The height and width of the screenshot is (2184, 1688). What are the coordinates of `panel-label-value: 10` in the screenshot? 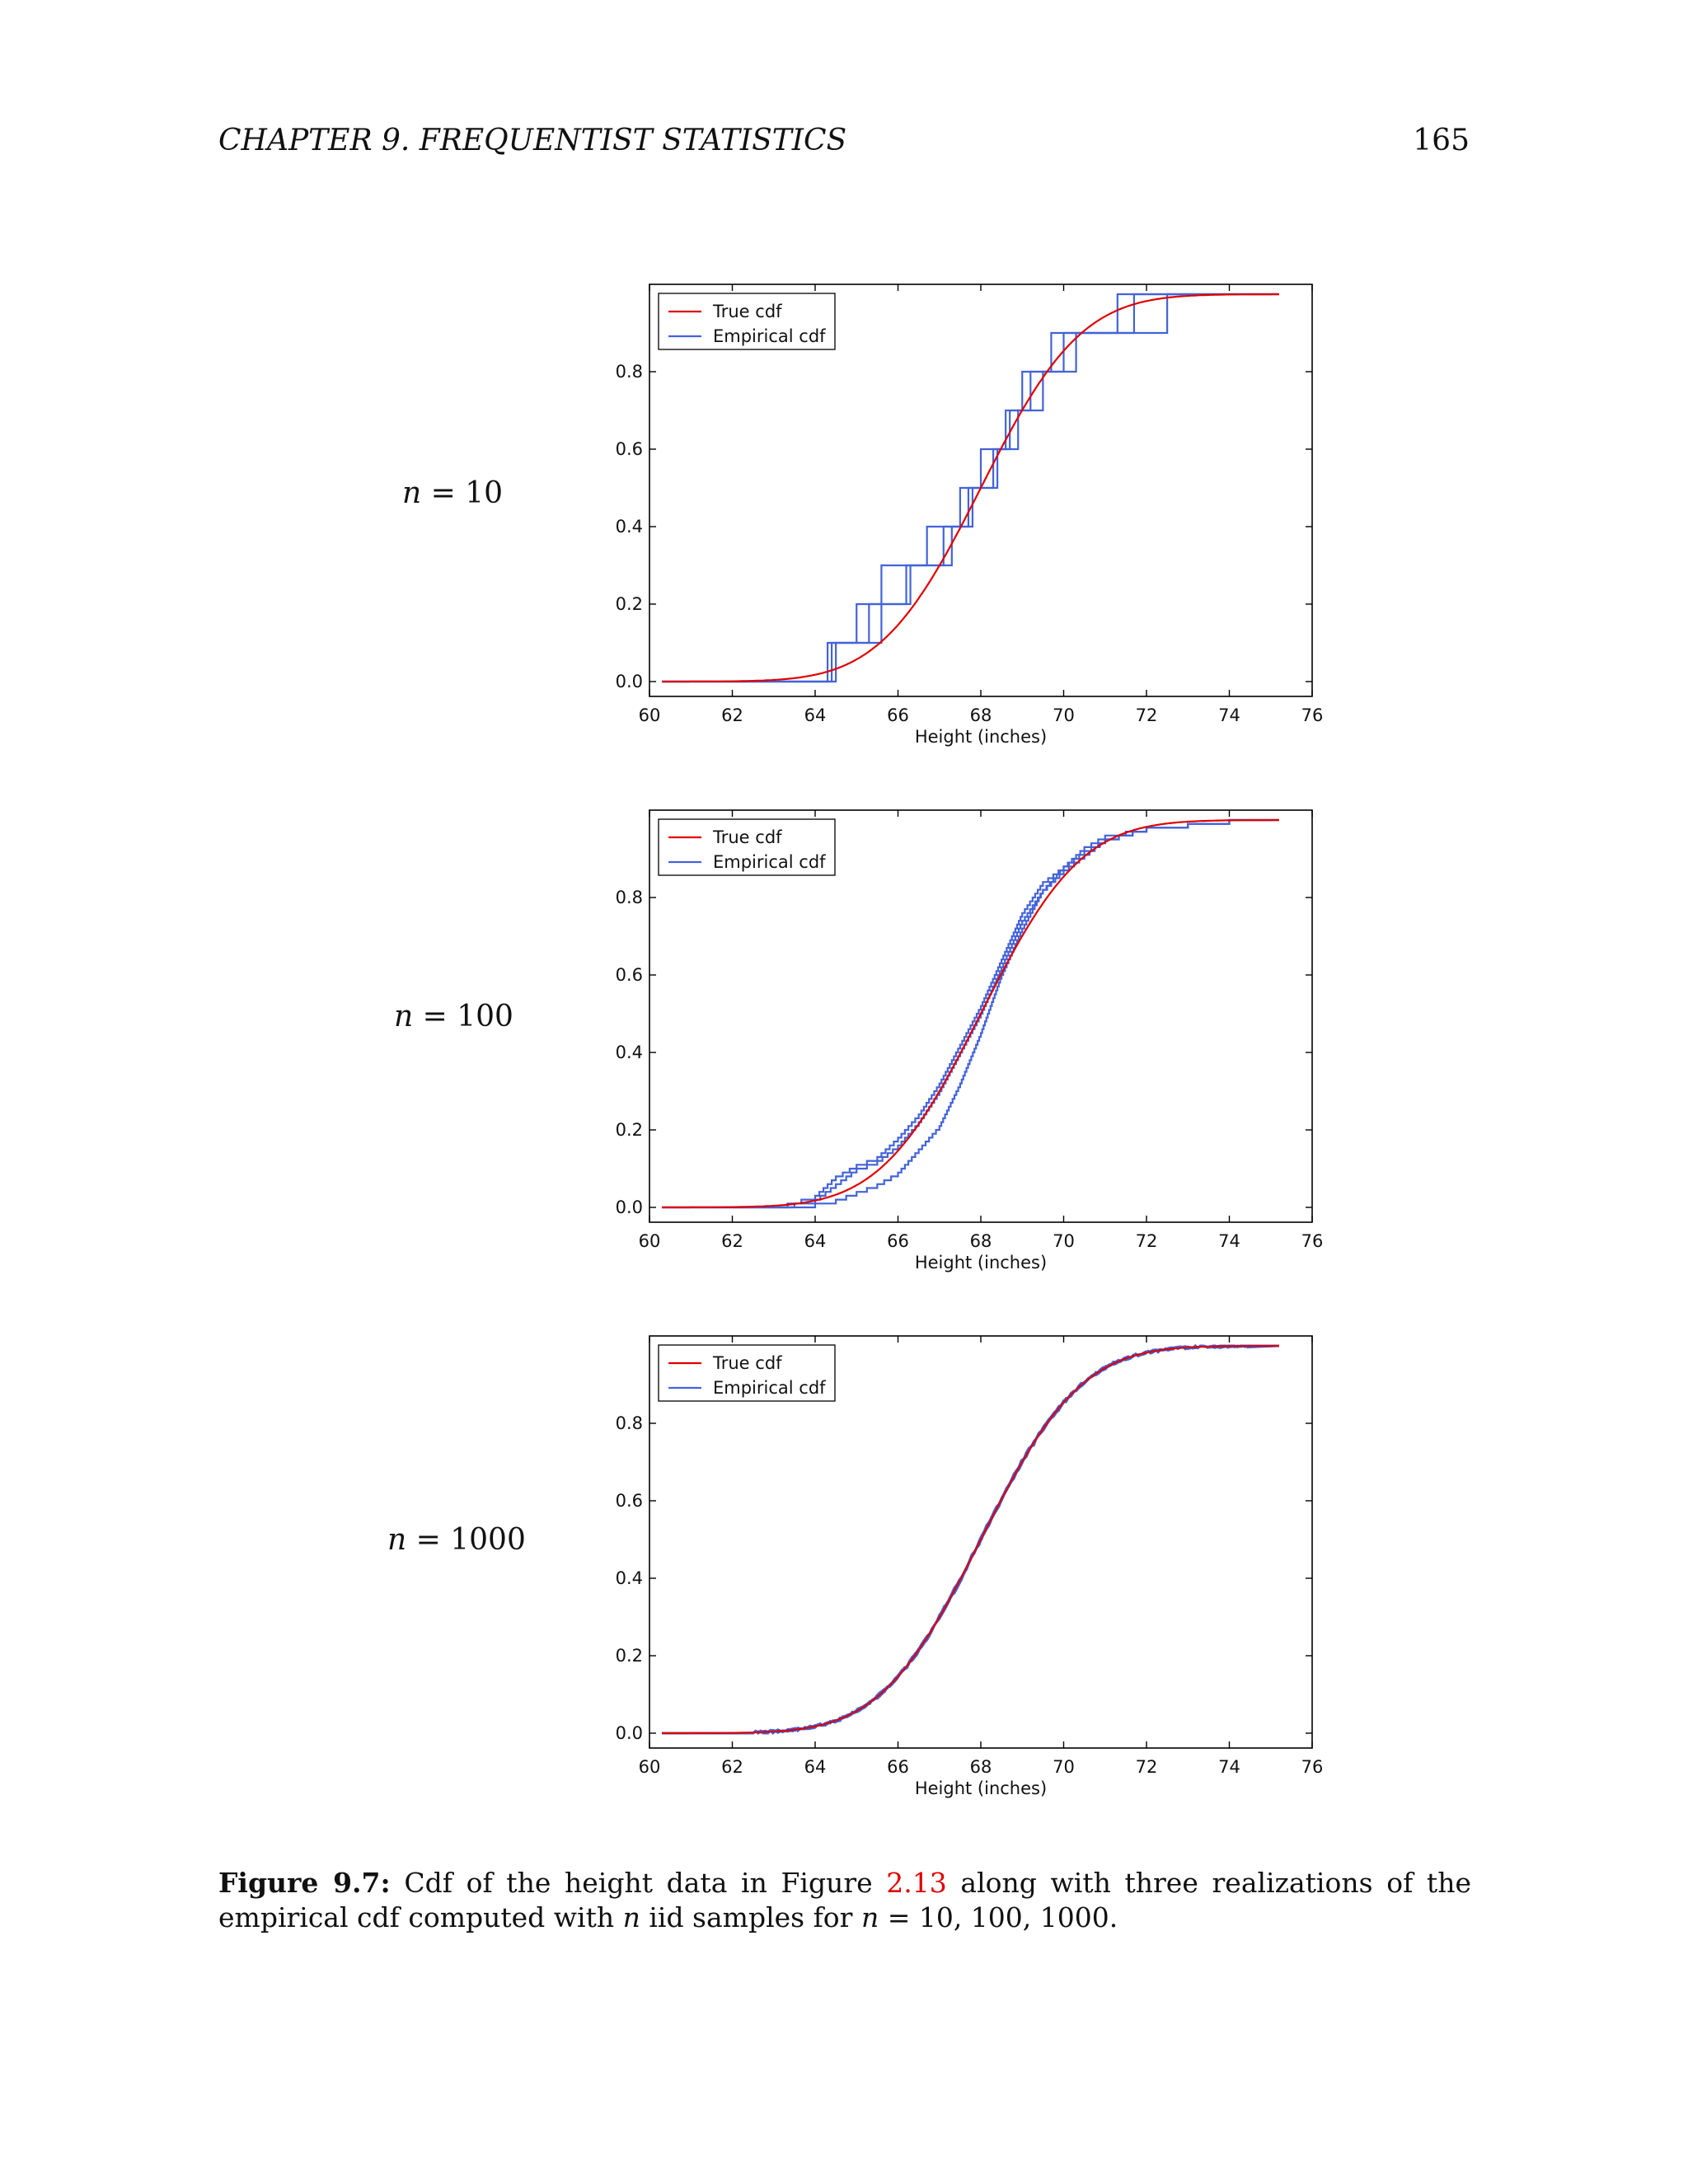 It's located at (485, 493).